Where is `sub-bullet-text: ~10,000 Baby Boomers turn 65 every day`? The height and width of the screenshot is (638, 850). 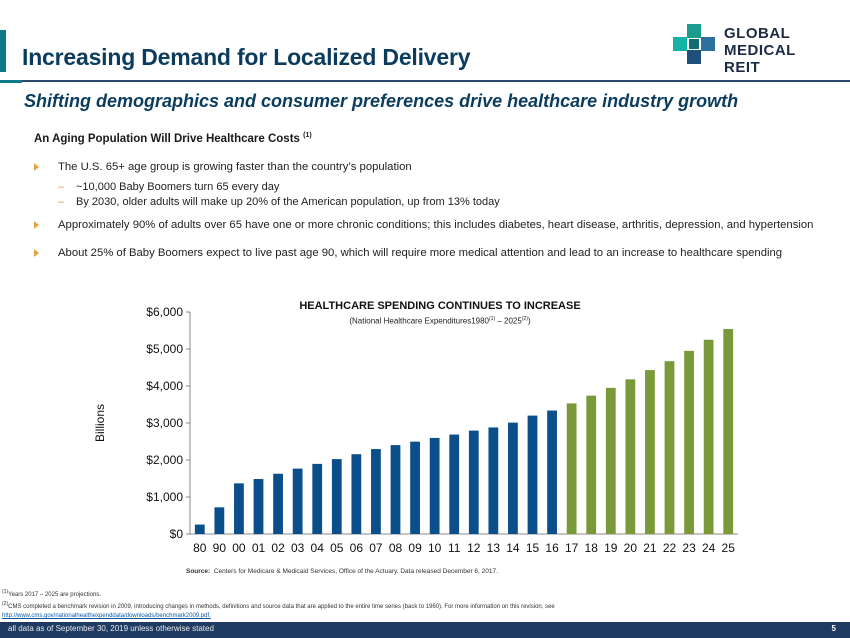 sub-bullet-text: ~10,000 Baby Boomers turn 65 every day is located at coordinates (178, 187).